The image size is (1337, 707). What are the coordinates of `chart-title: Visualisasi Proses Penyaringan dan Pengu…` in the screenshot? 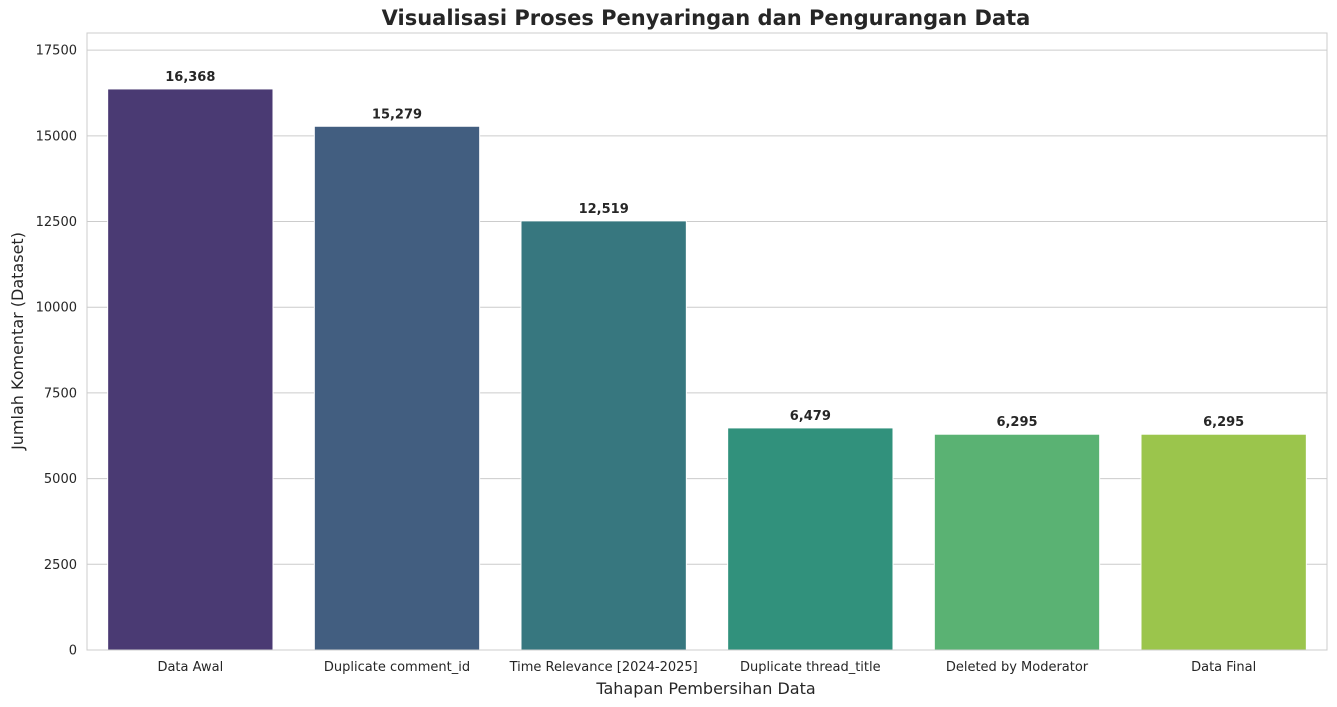 It's located at (706, 18).